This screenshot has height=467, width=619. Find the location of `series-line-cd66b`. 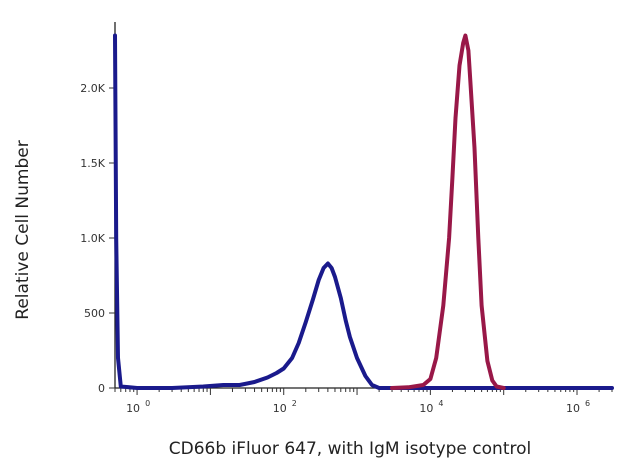

series-line-cd66b is located at coordinates (448, 211).